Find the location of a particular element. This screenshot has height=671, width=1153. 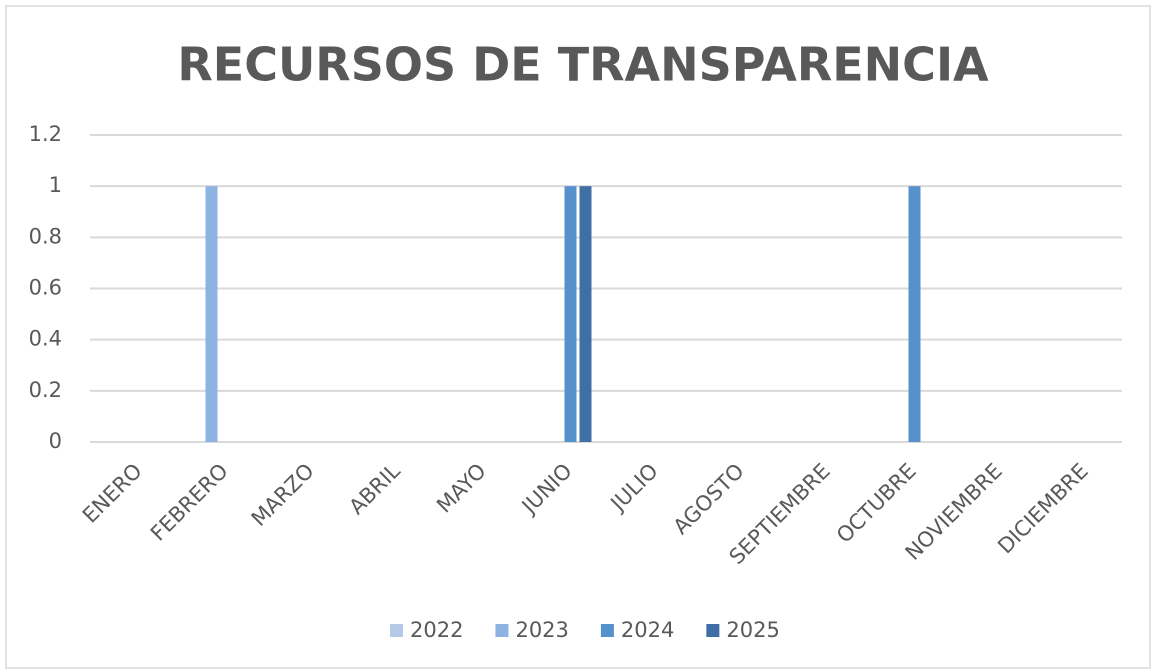

legend-label: 2023 is located at coordinates (541, 630).